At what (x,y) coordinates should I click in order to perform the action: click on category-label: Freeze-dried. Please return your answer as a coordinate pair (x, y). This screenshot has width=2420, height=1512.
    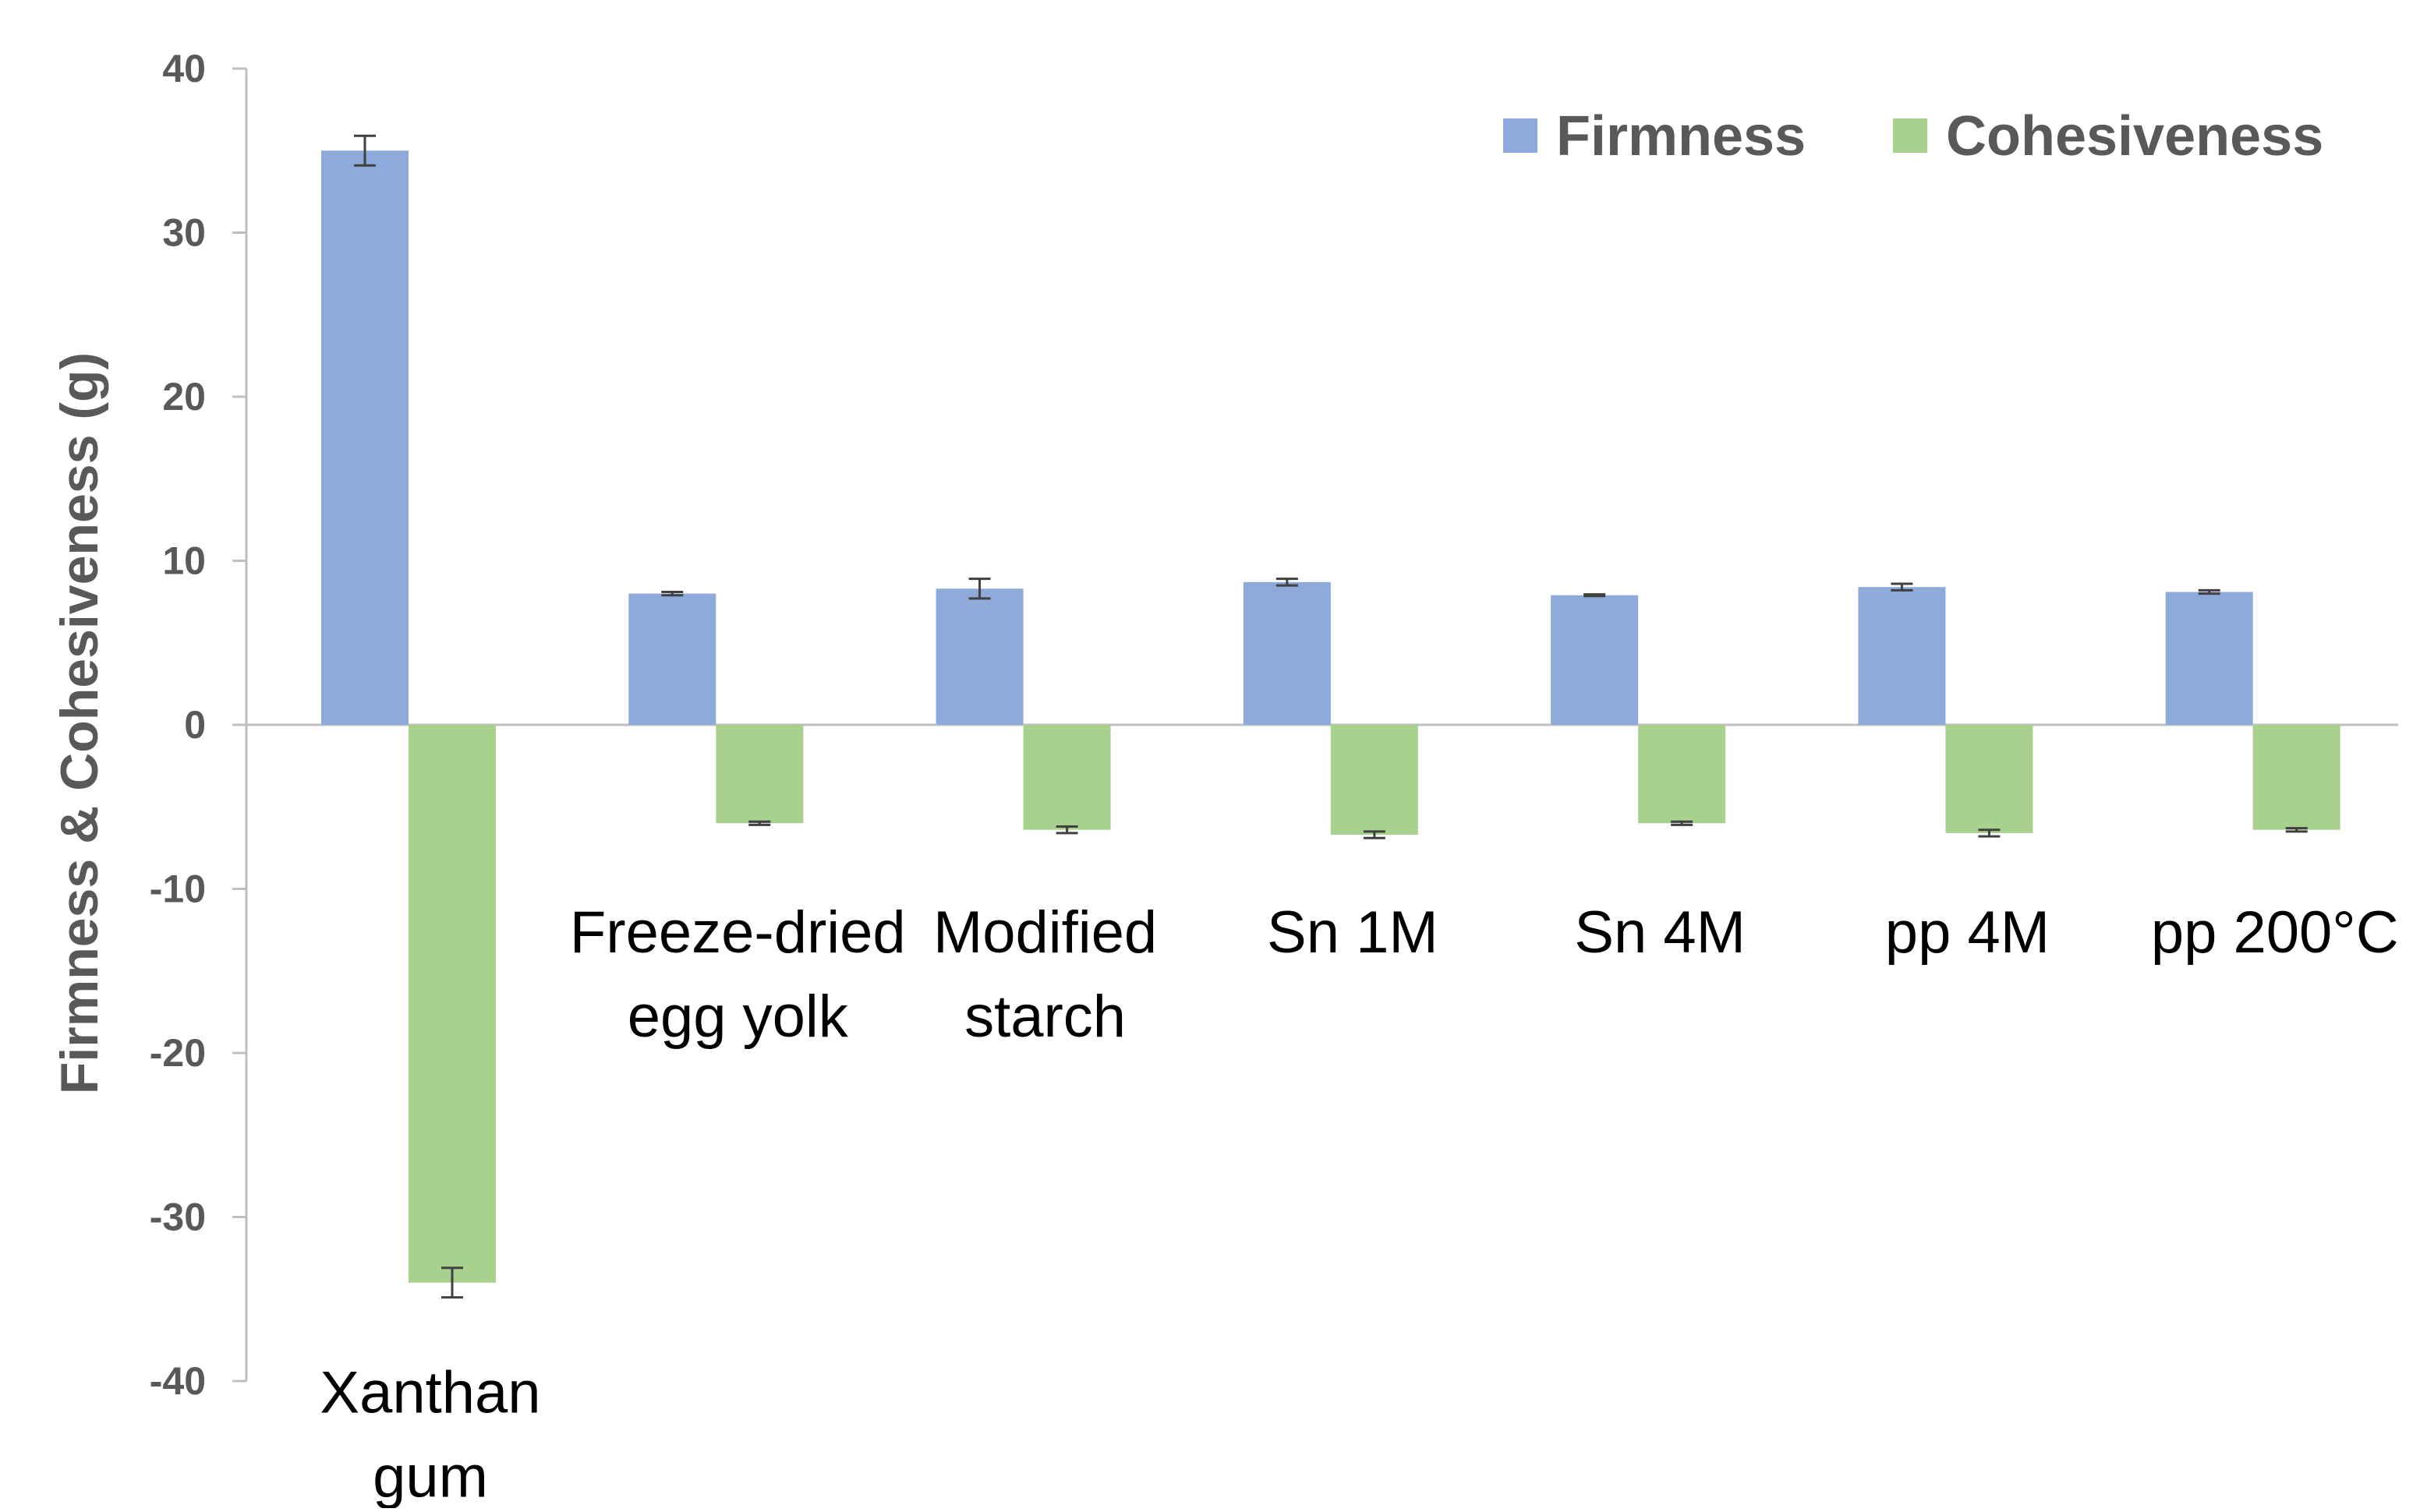
    Looking at the image, I should click on (738, 932).